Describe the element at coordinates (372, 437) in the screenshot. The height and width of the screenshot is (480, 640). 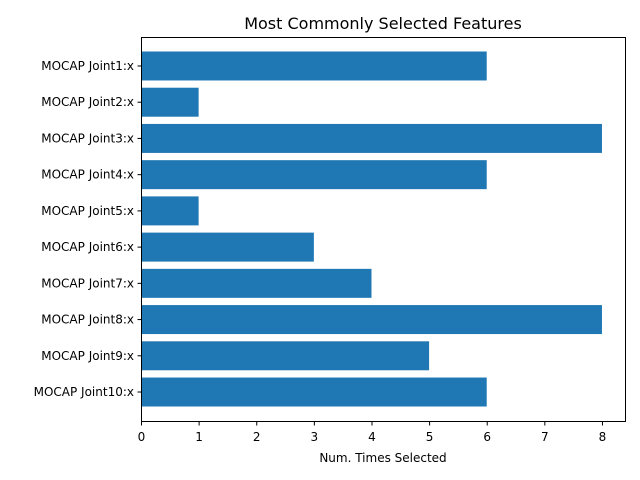
I see `x-tick-label: 4` at that location.